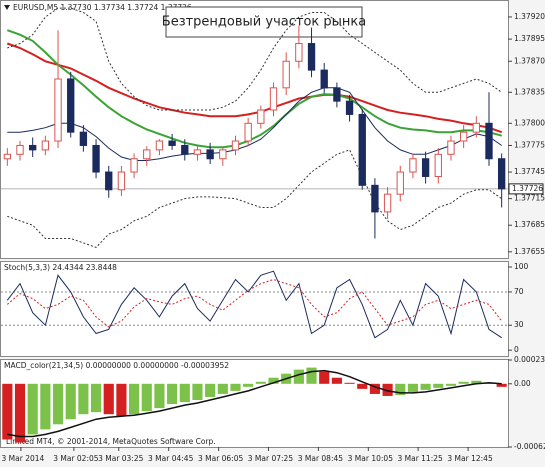 The height and width of the screenshot is (467, 545). Describe the element at coordinates (171, 458) in the screenshot. I see `x-tick-label: 3 Mar 04:45` at that location.